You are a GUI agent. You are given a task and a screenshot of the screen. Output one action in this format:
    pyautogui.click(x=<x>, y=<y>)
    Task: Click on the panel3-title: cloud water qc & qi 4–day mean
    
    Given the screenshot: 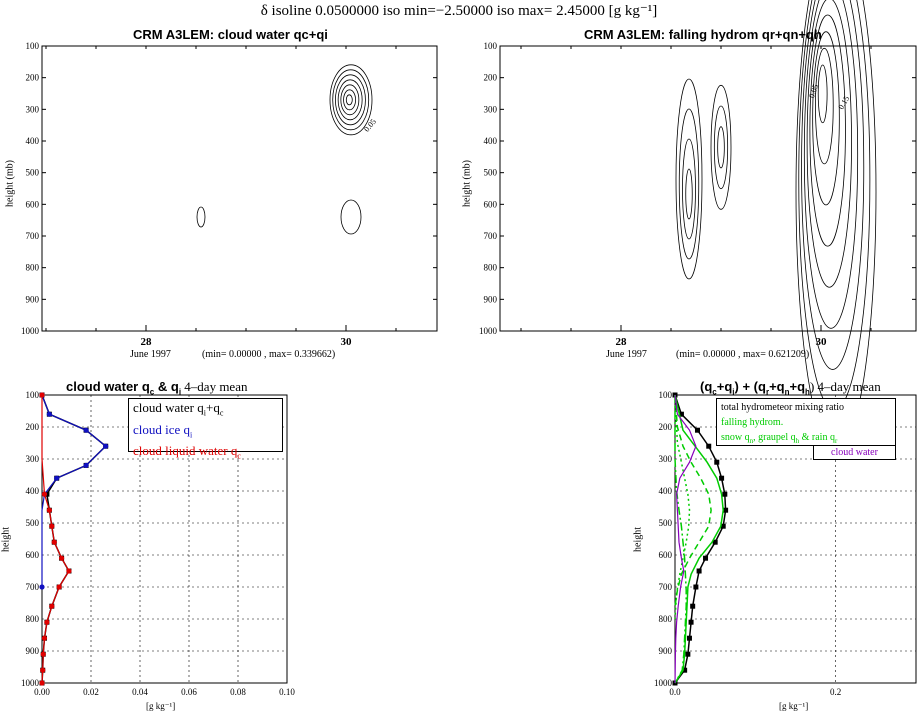 What is the action you would take?
    pyautogui.click(x=157, y=388)
    